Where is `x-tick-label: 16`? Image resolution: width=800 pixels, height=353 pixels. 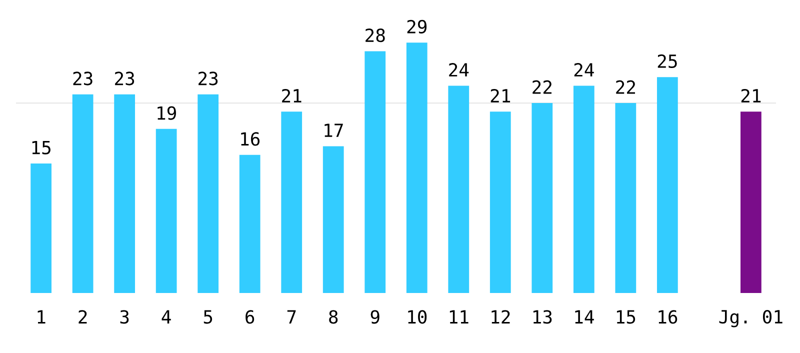
x-tick-label: 16 is located at coordinates (668, 317).